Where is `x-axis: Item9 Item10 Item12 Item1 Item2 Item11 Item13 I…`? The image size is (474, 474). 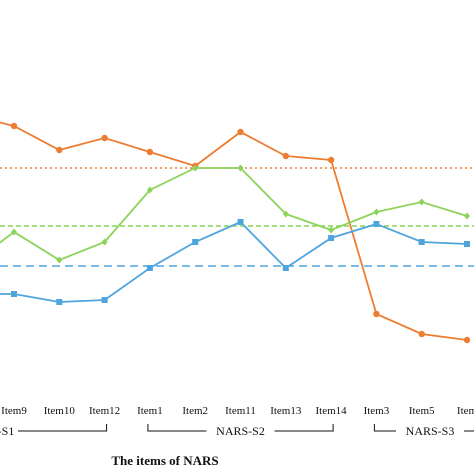 x-axis: Item9 Item10 Item12 Item1 Item2 Item11 Item13 I… is located at coordinates (237, 411).